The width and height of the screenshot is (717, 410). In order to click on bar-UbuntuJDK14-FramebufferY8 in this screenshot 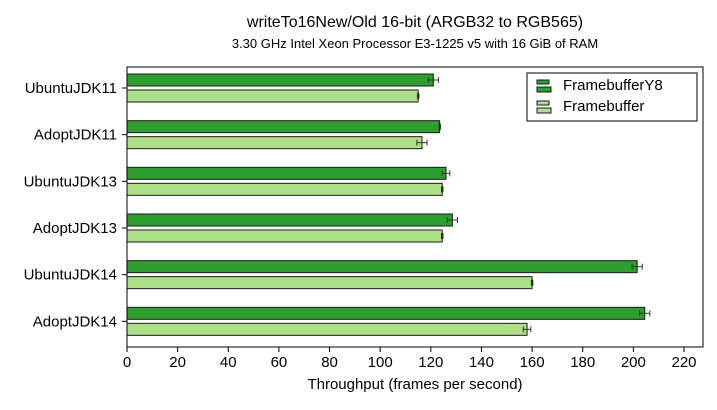, I will do `click(382, 267)`.